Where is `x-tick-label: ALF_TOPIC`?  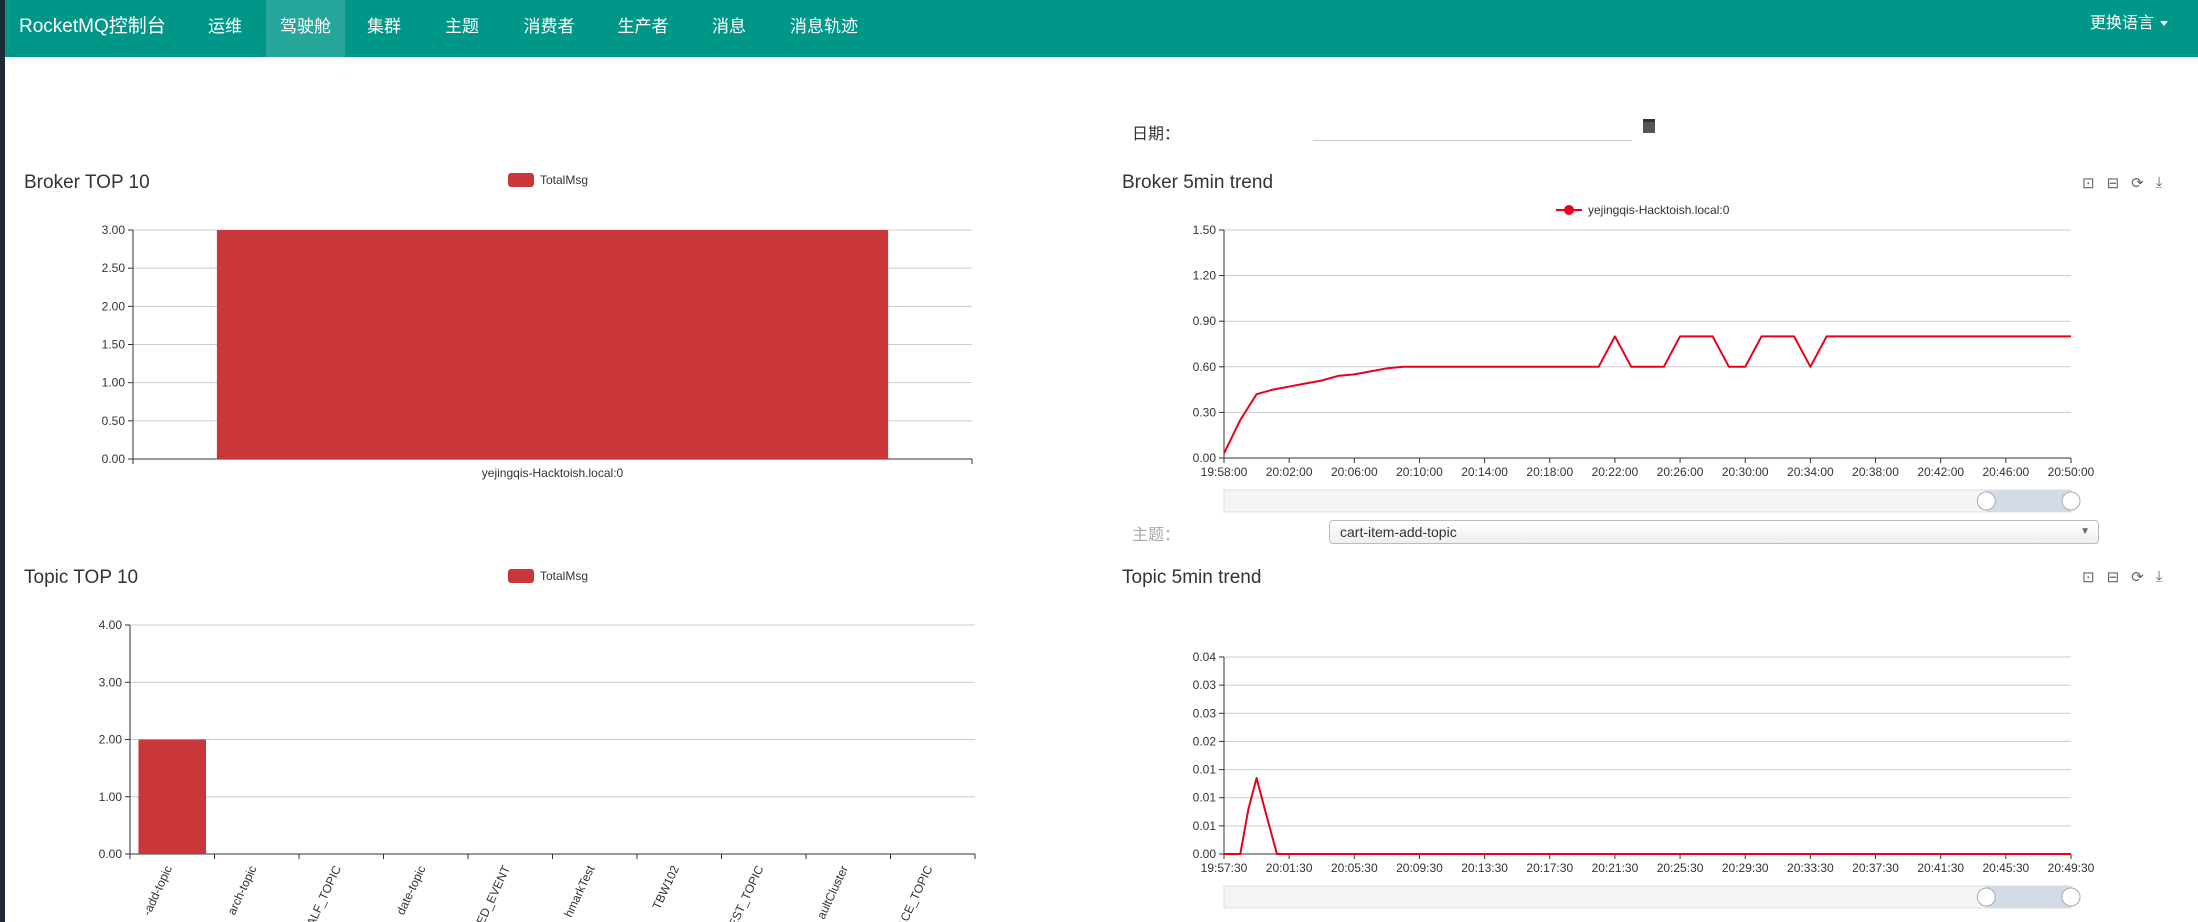
x-tick-label: ALF_TOPIC is located at coordinates (324, 892).